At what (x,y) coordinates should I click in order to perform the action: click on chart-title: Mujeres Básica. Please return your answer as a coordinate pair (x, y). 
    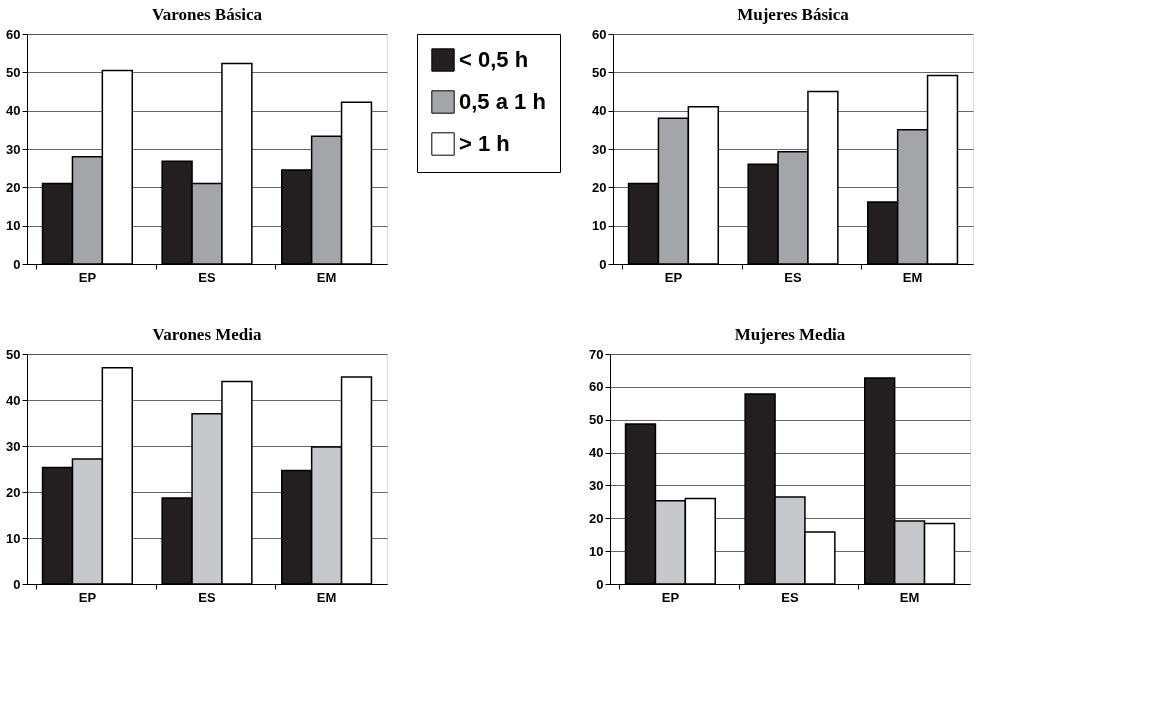
    Looking at the image, I should click on (793, 14).